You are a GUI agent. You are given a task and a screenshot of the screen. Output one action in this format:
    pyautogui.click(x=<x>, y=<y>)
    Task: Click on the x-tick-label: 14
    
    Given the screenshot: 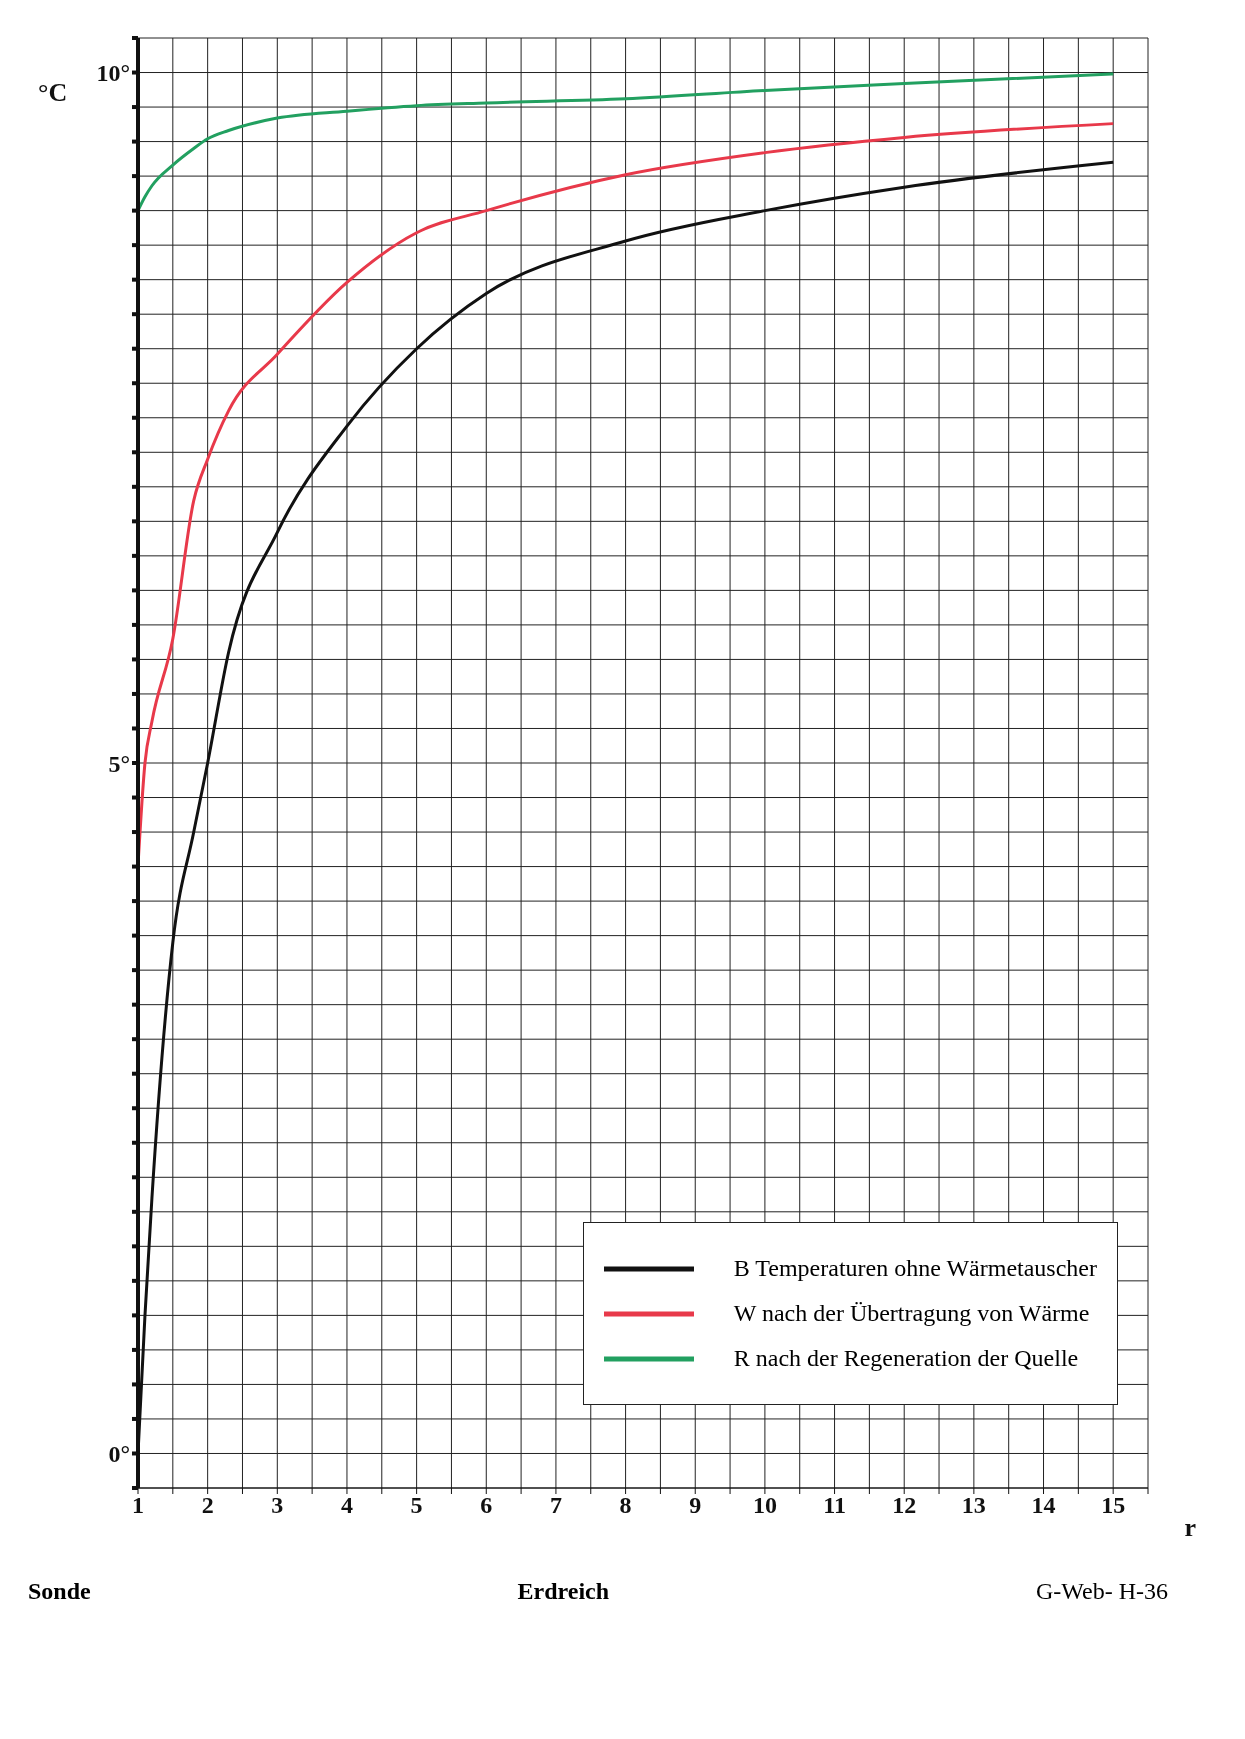 What is the action you would take?
    pyautogui.click(x=1043, y=1505)
    